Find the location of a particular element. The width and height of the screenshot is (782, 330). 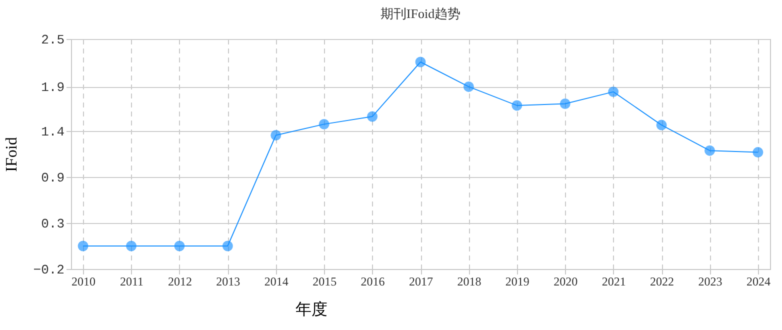

y-tick-label: 1.9 is located at coordinates (52, 88).